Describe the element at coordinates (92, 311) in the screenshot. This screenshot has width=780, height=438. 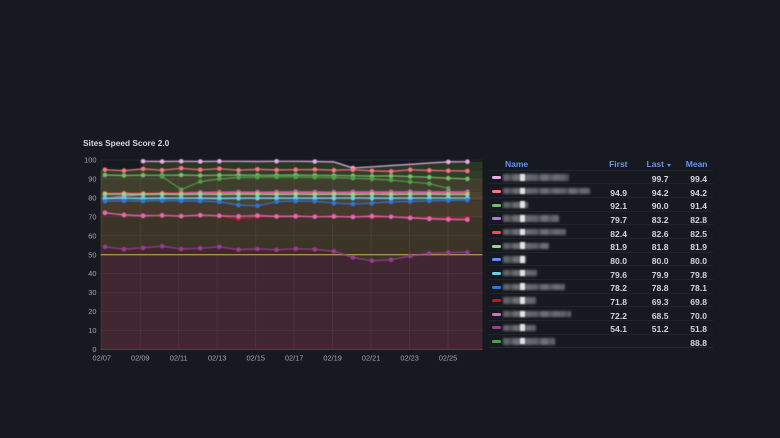
I see `svg-text: 20` at that location.